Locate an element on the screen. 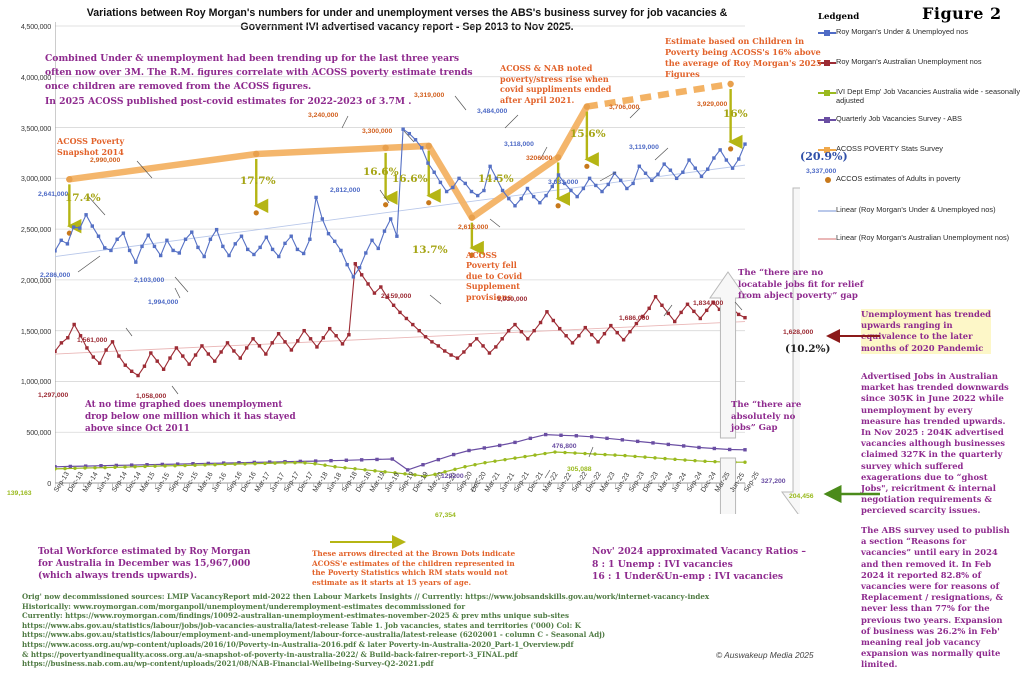 This screenshot has width=1024, height=683. percent-annotation: 17.7% is located at coordinates (258, 181).